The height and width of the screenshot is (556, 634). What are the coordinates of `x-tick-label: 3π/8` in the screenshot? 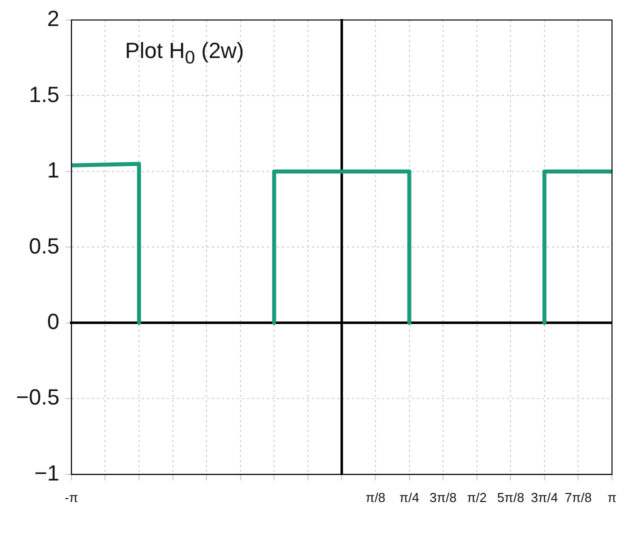 It's located at (443, 497).